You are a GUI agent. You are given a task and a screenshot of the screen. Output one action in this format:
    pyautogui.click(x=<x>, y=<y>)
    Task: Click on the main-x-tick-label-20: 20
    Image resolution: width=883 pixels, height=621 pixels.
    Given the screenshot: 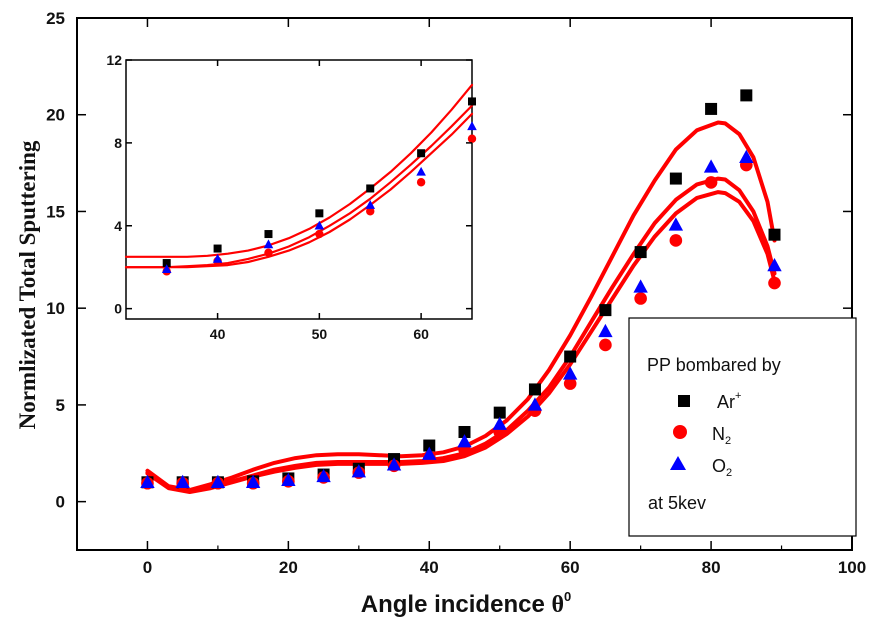 What is the action you would take?
    pyautogui.click(x=288, y=567)
    